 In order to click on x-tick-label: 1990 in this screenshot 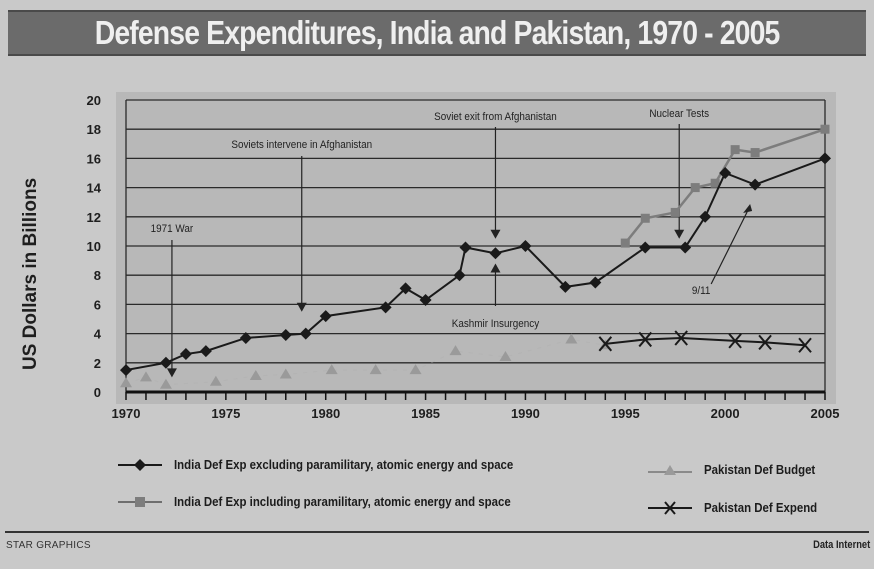, I will do `click(525, 413)`.